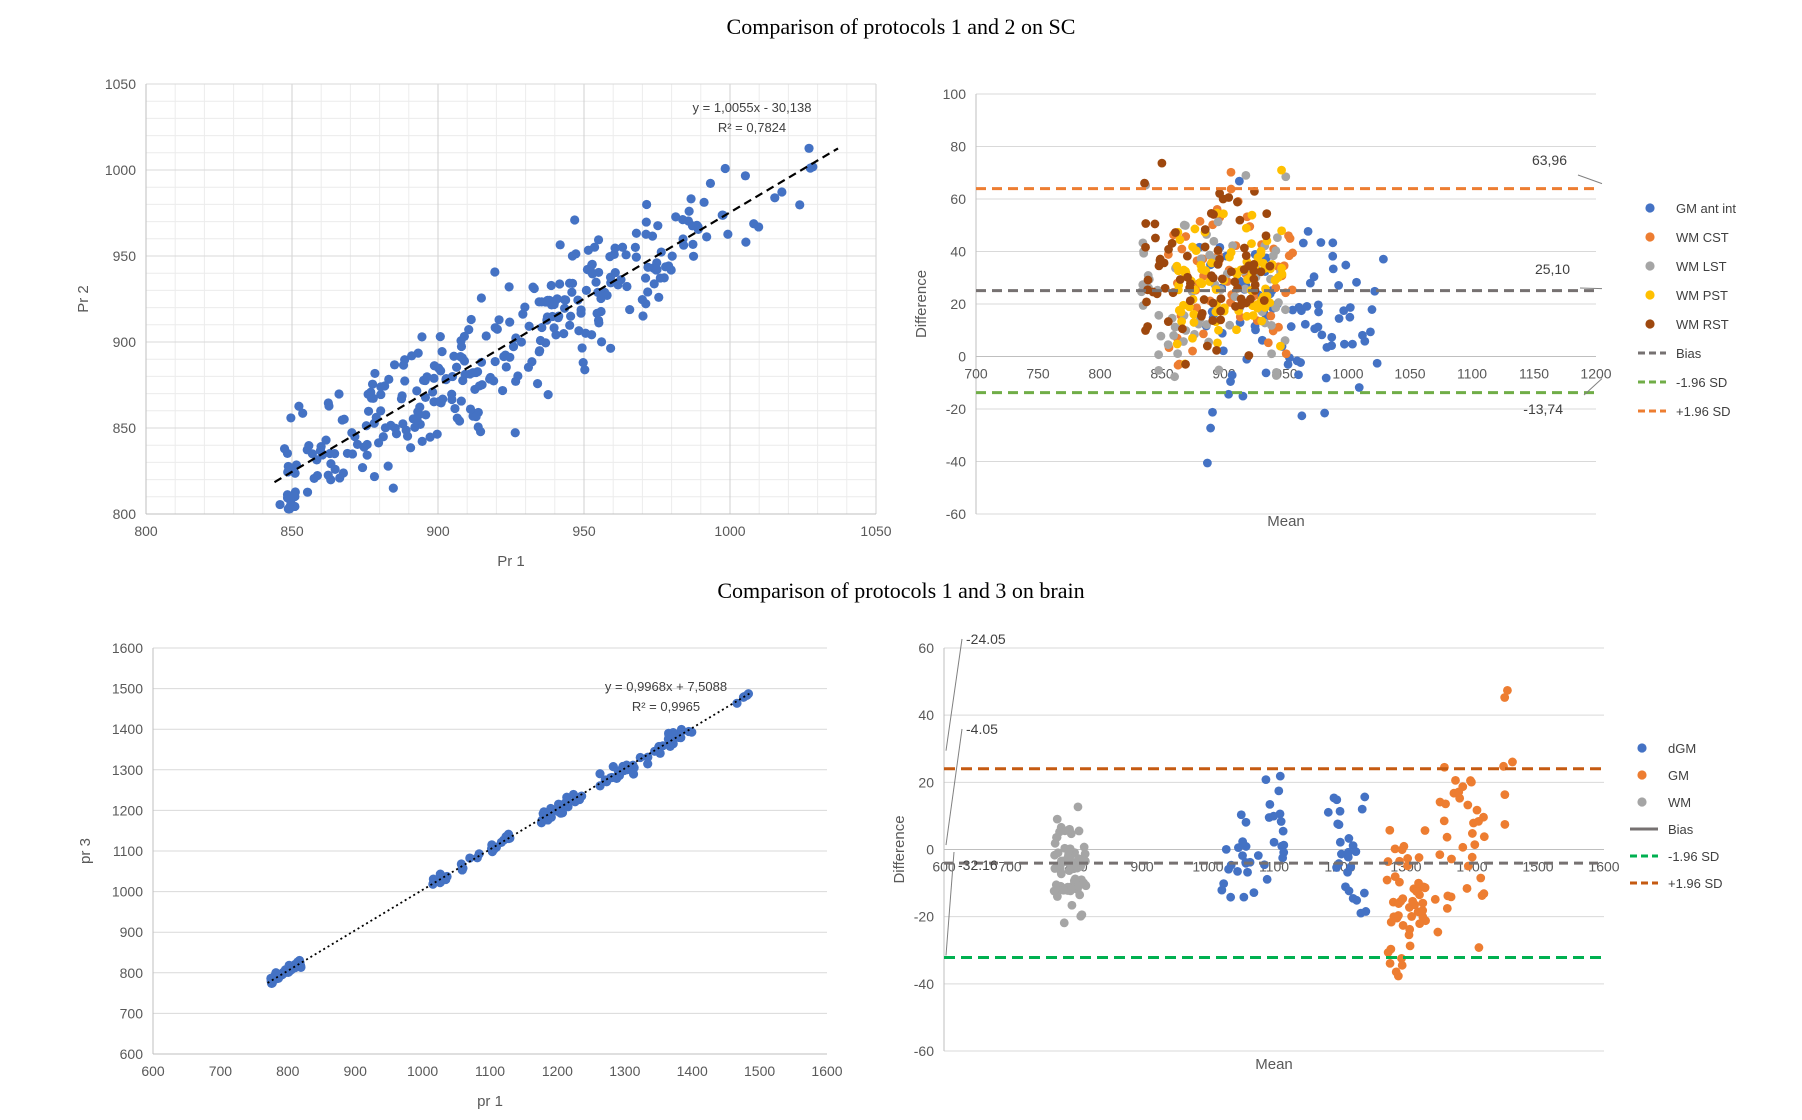 This screenshot has height=1120, width=1802. Describe the element at coordinates (1706, 208) in the screenshot. I see `legend-label: GM ant int` at that location.